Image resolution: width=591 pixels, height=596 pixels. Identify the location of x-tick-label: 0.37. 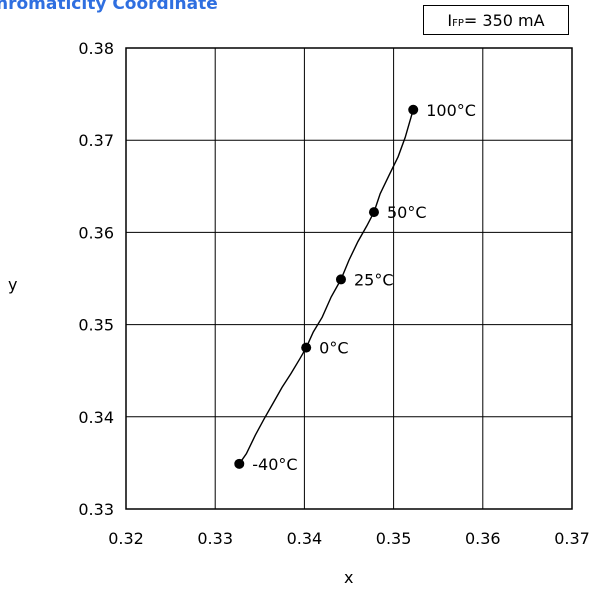
(572, 538).